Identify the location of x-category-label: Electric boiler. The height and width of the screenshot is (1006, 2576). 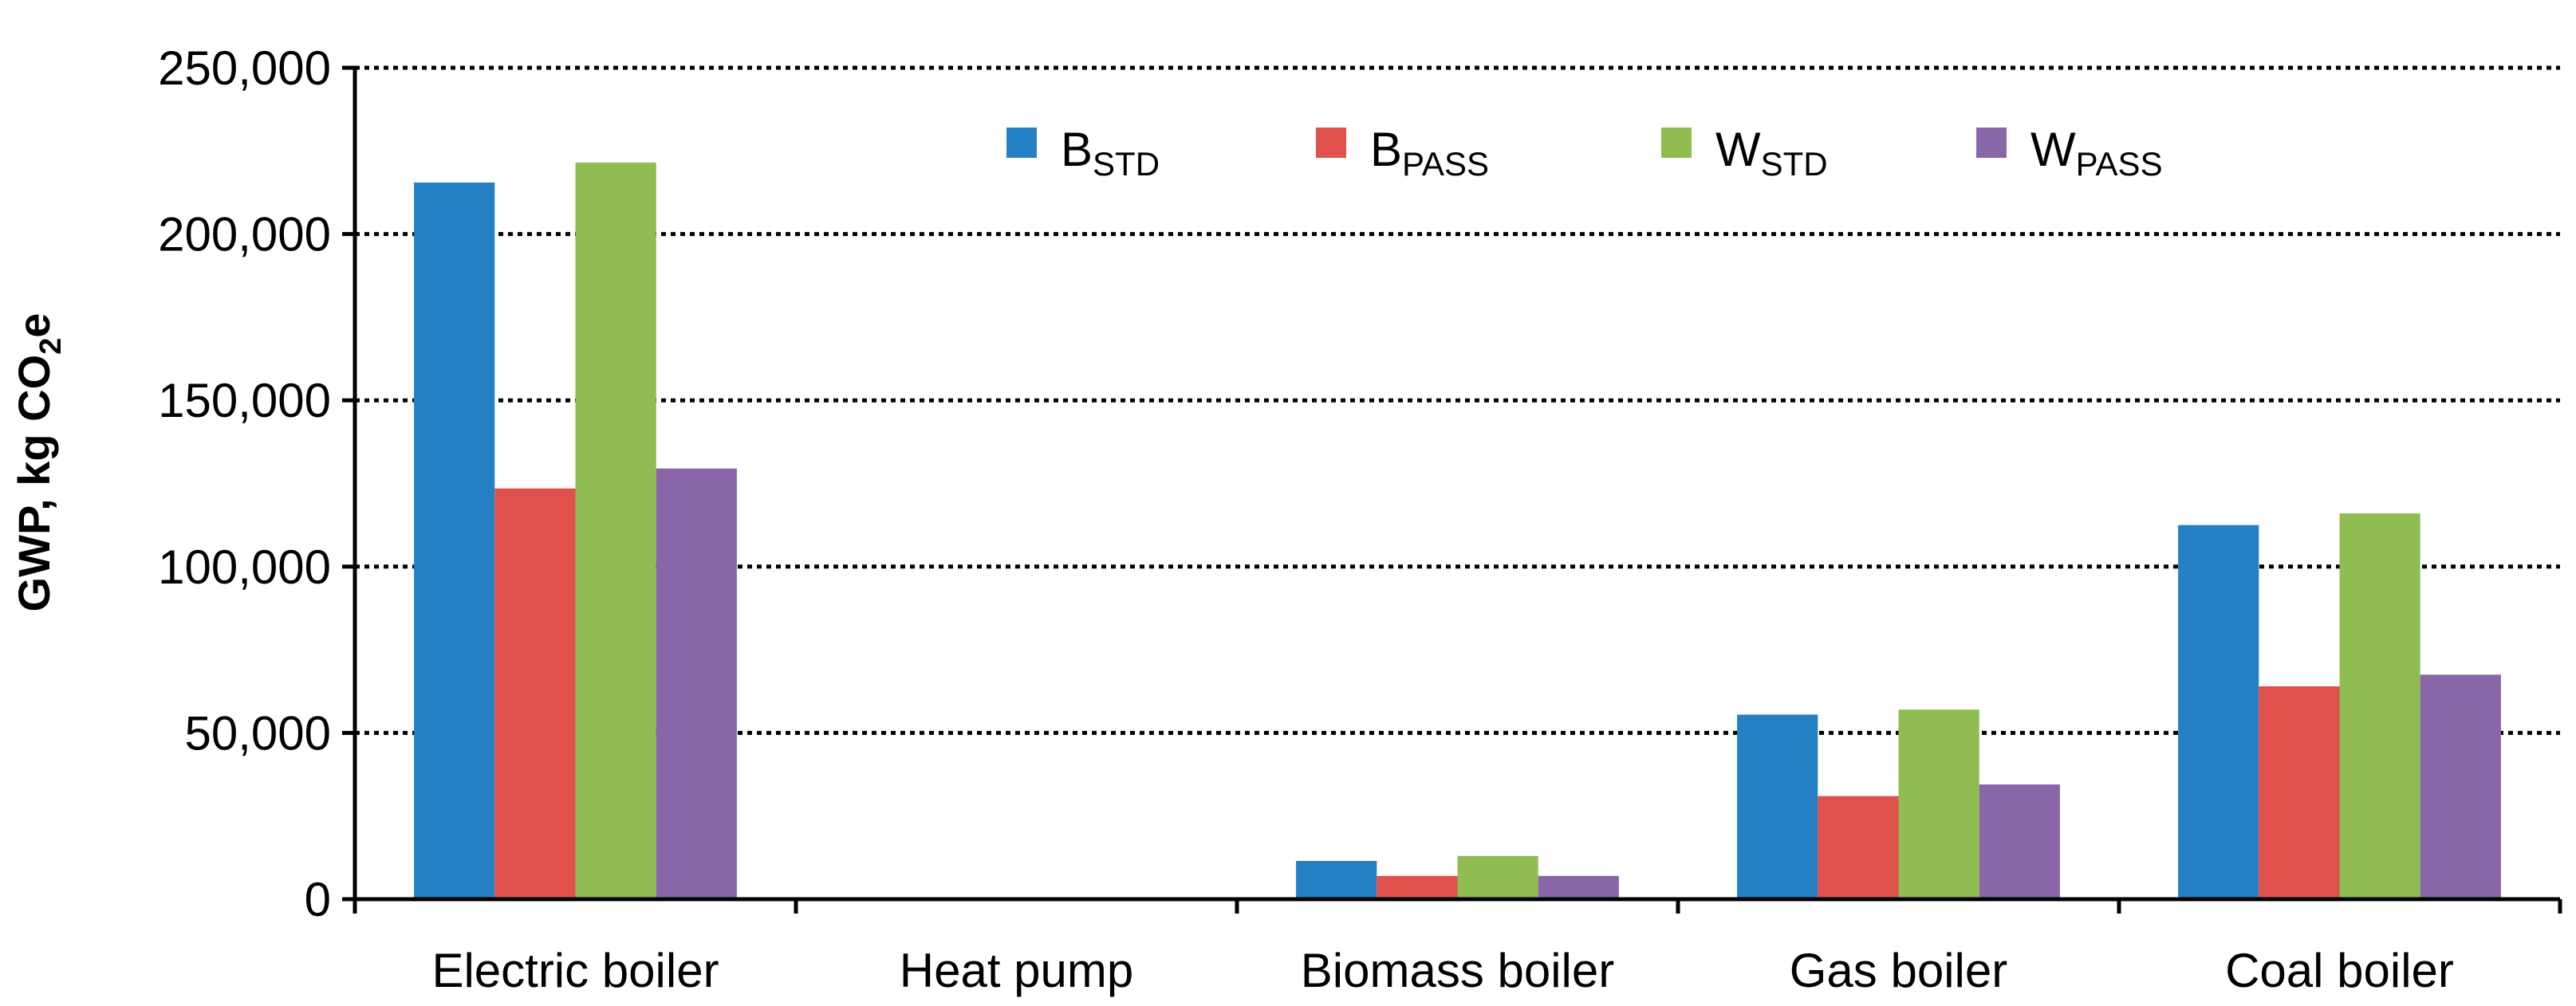
(575, 970).